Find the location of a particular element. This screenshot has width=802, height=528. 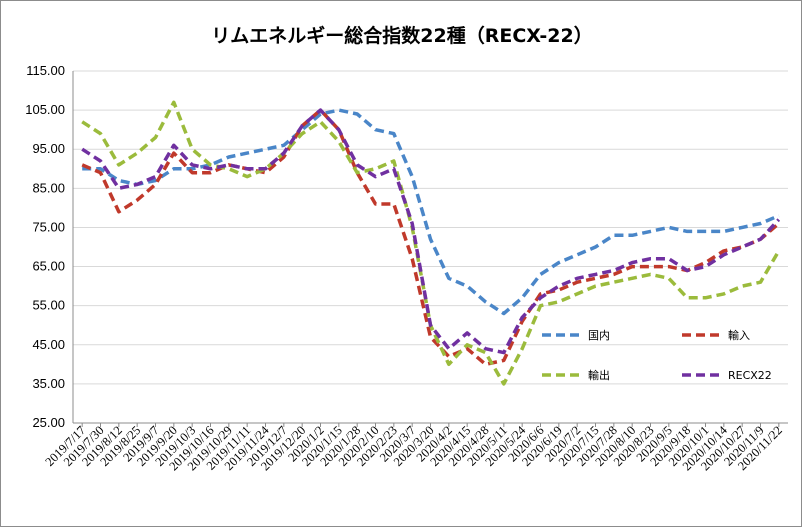

y-tick-label: 25.00 is located at coordinates (48, 422).